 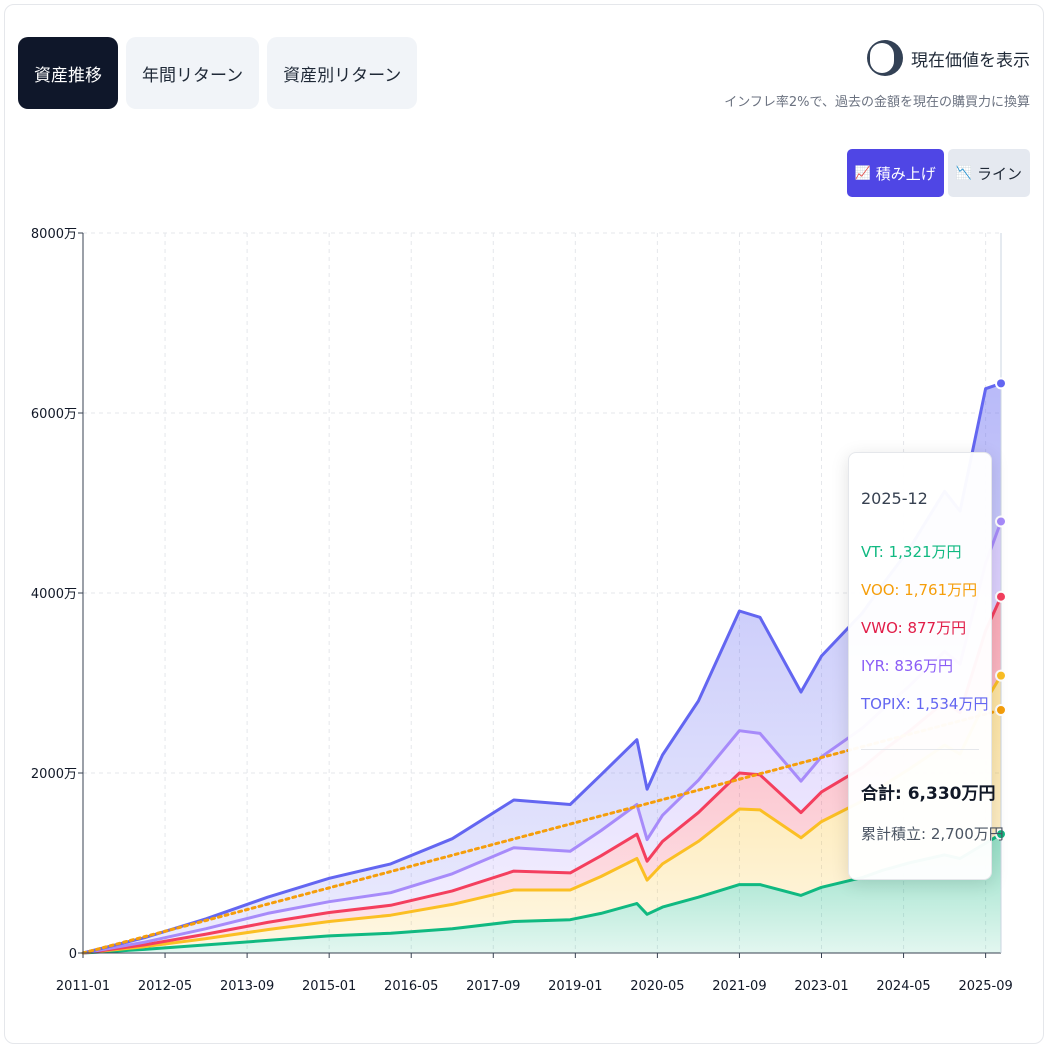 What do you see at coordinates (1001, 710) in the screenshot?
I see `dot-cumulative` at bounding box center [1001, 710].